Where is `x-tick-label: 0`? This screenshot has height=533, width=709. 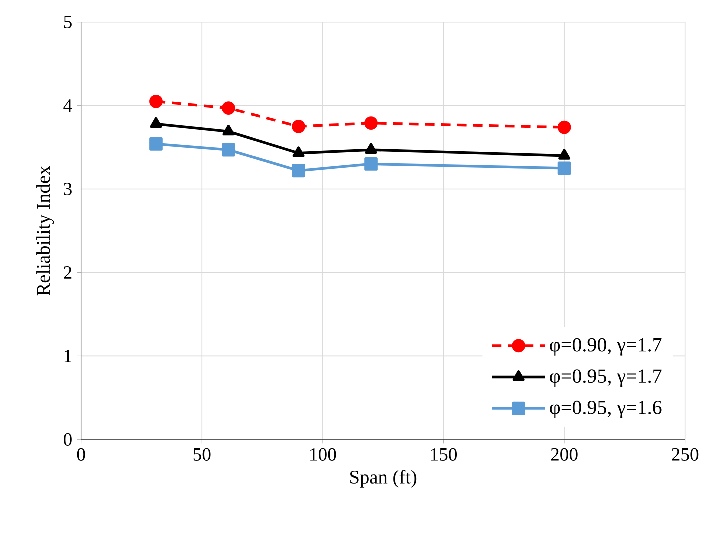
x-tick-label: 0 is located at coordinates (81, 454).